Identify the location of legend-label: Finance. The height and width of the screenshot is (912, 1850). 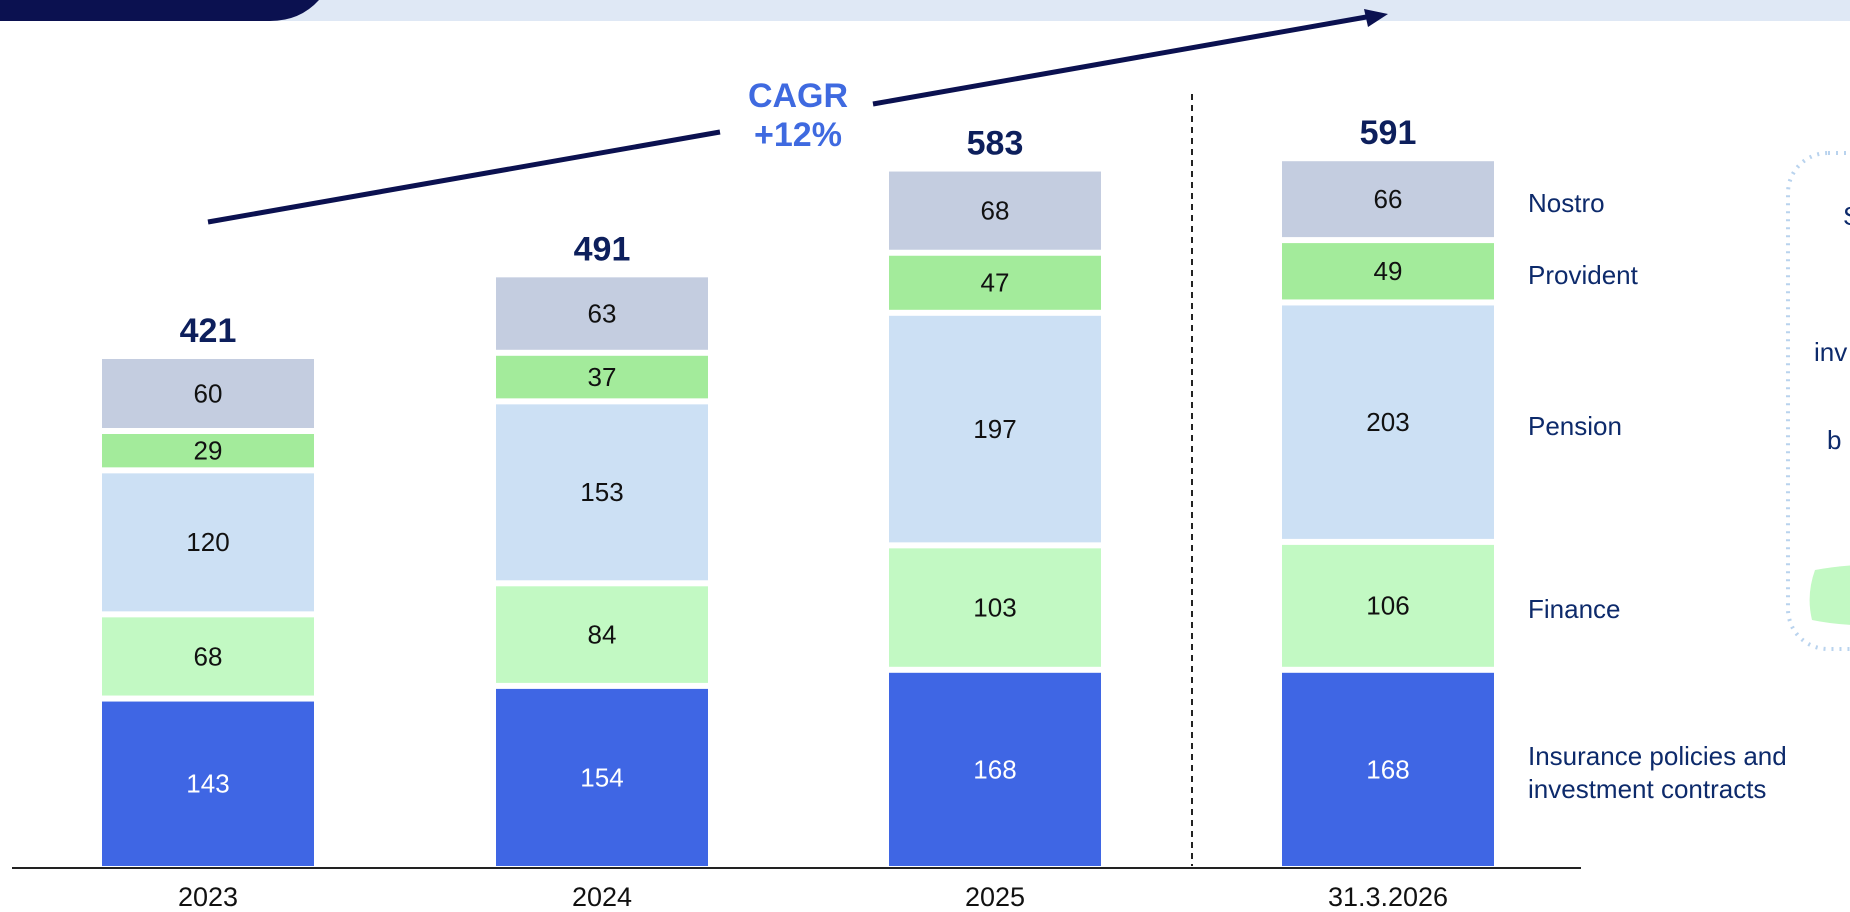
(1574, 609).